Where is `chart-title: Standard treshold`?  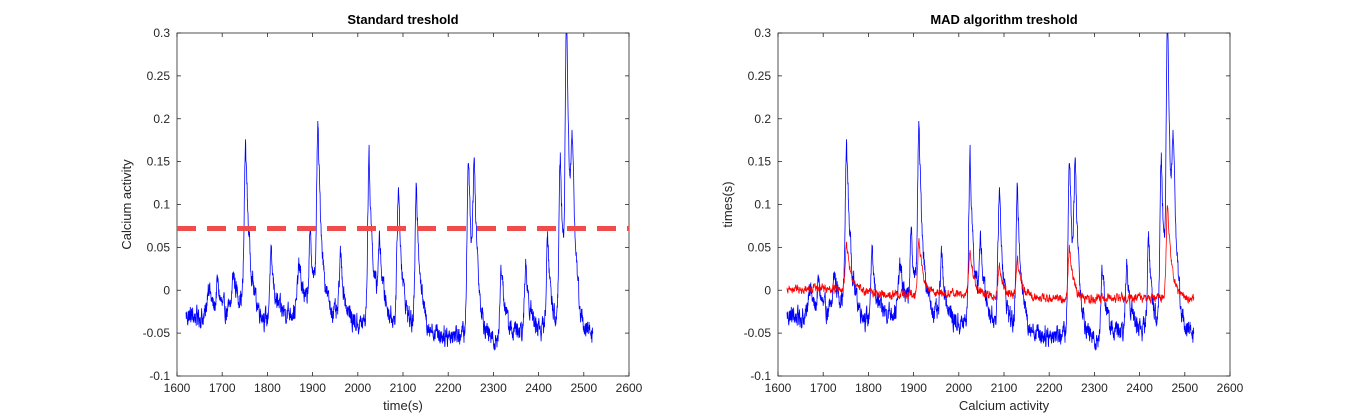 chart-title: Standard treshold is located at coordinates (402, 19).